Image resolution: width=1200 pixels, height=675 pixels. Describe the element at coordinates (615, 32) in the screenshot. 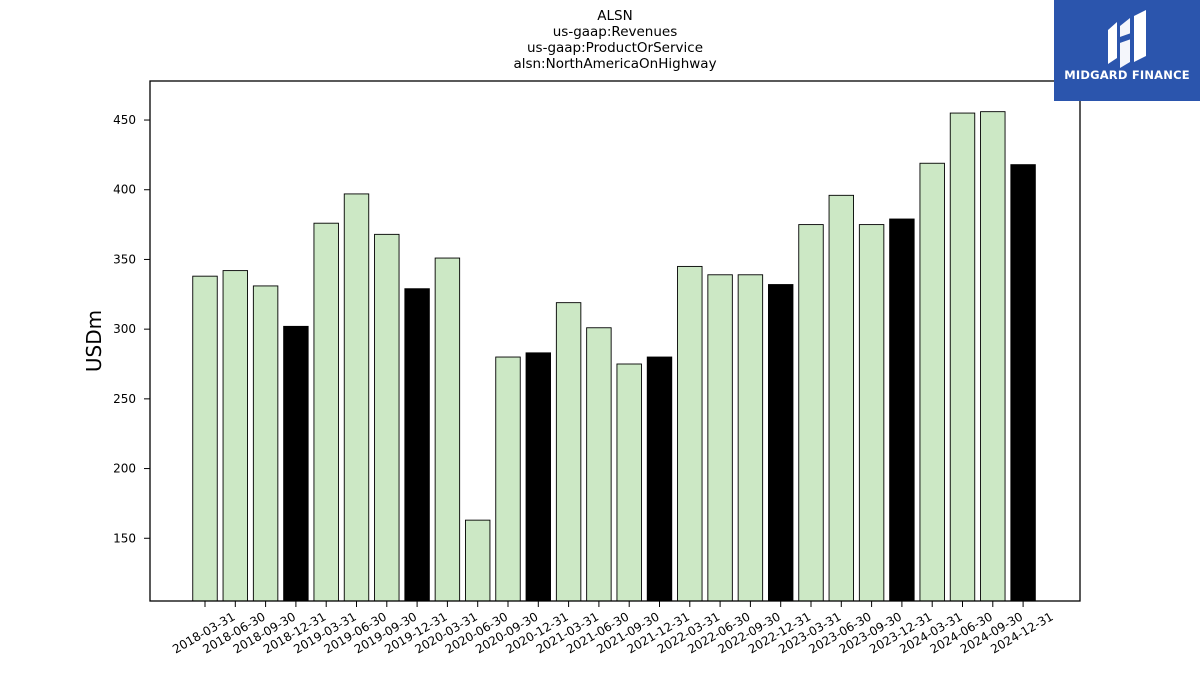

I see `title-line: us-gaap:Revenues` at that location.